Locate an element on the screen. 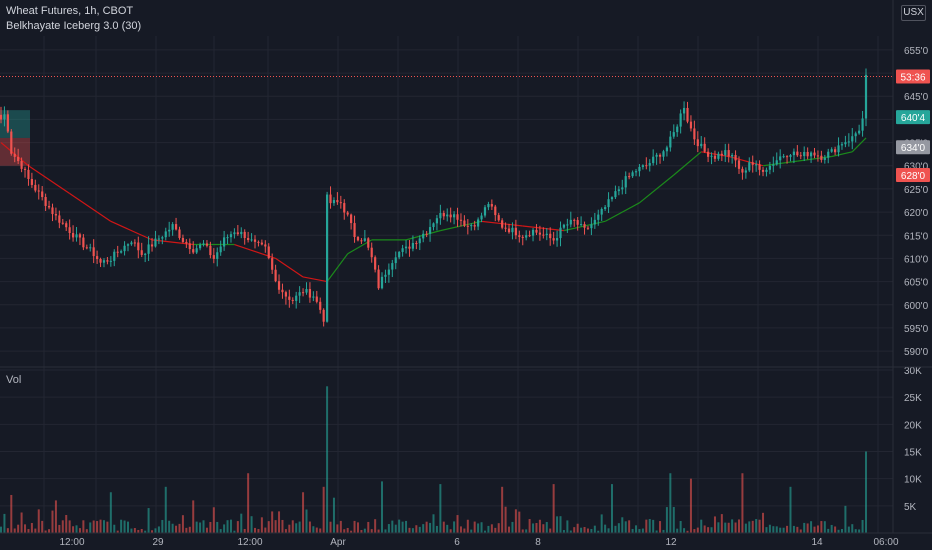 This screenshot has height=550, width=932. time-tick-label: 14 is located at coordinates (817, 542).